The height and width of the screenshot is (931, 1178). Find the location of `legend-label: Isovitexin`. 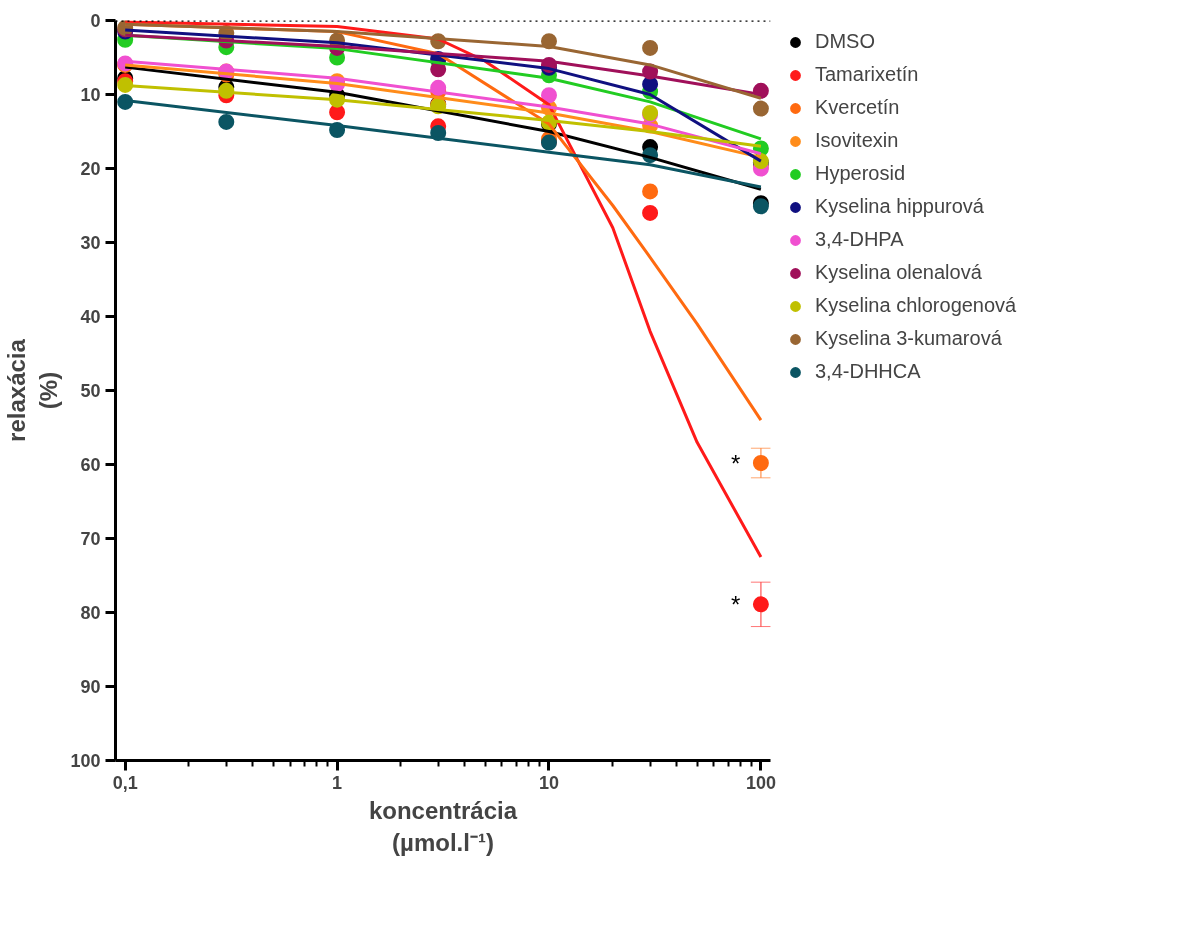

legend-label: Isovitexin is located at coordinates (857, 140).